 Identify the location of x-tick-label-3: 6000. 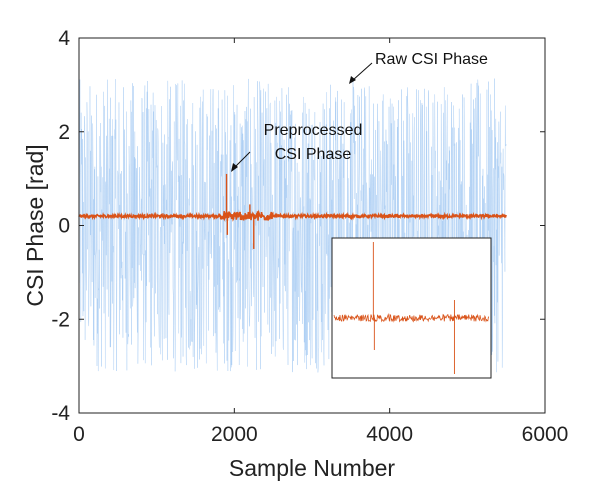
(545, 434).